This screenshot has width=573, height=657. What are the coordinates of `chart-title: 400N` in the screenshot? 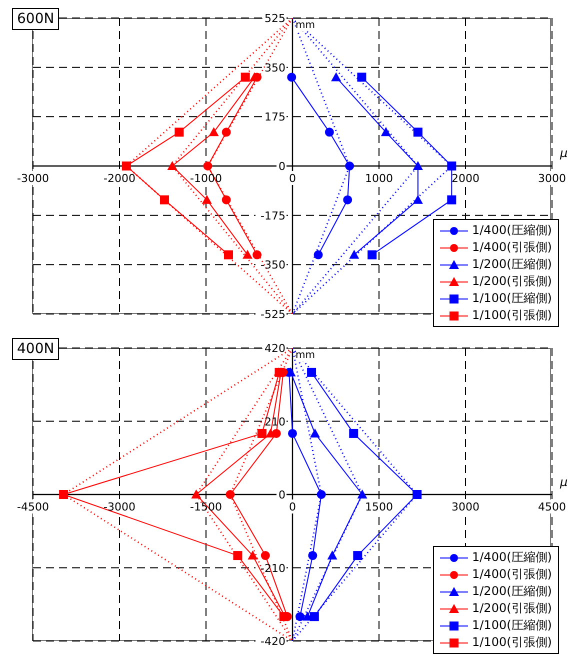 It's located at (36, 349).